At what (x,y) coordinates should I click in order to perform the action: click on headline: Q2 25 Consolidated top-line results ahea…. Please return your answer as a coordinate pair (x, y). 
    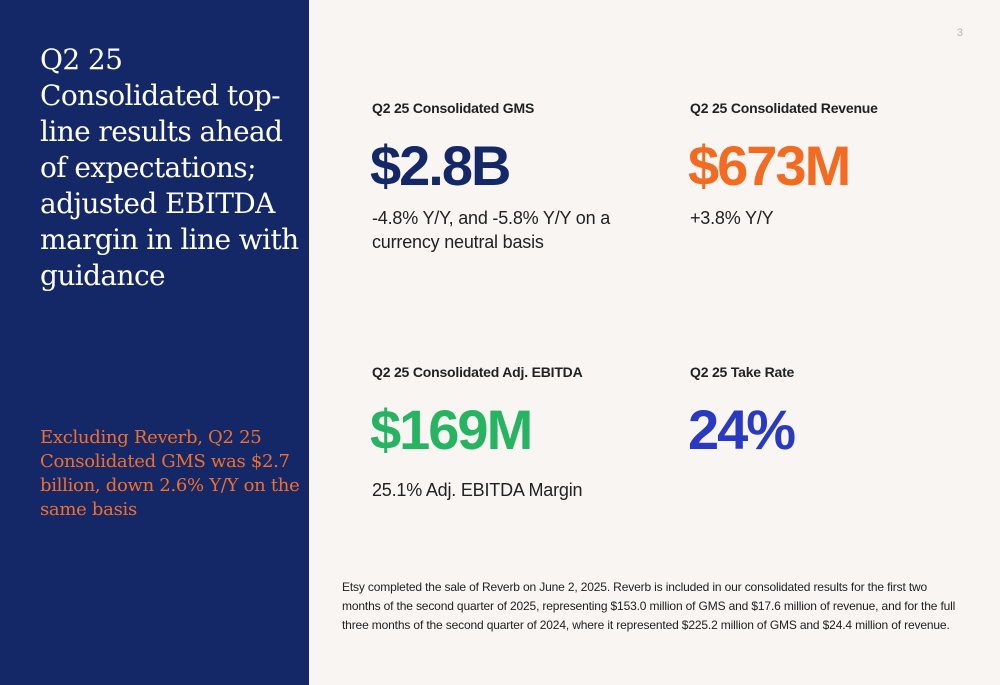
    Looking at the image, I should click on (169, 167).